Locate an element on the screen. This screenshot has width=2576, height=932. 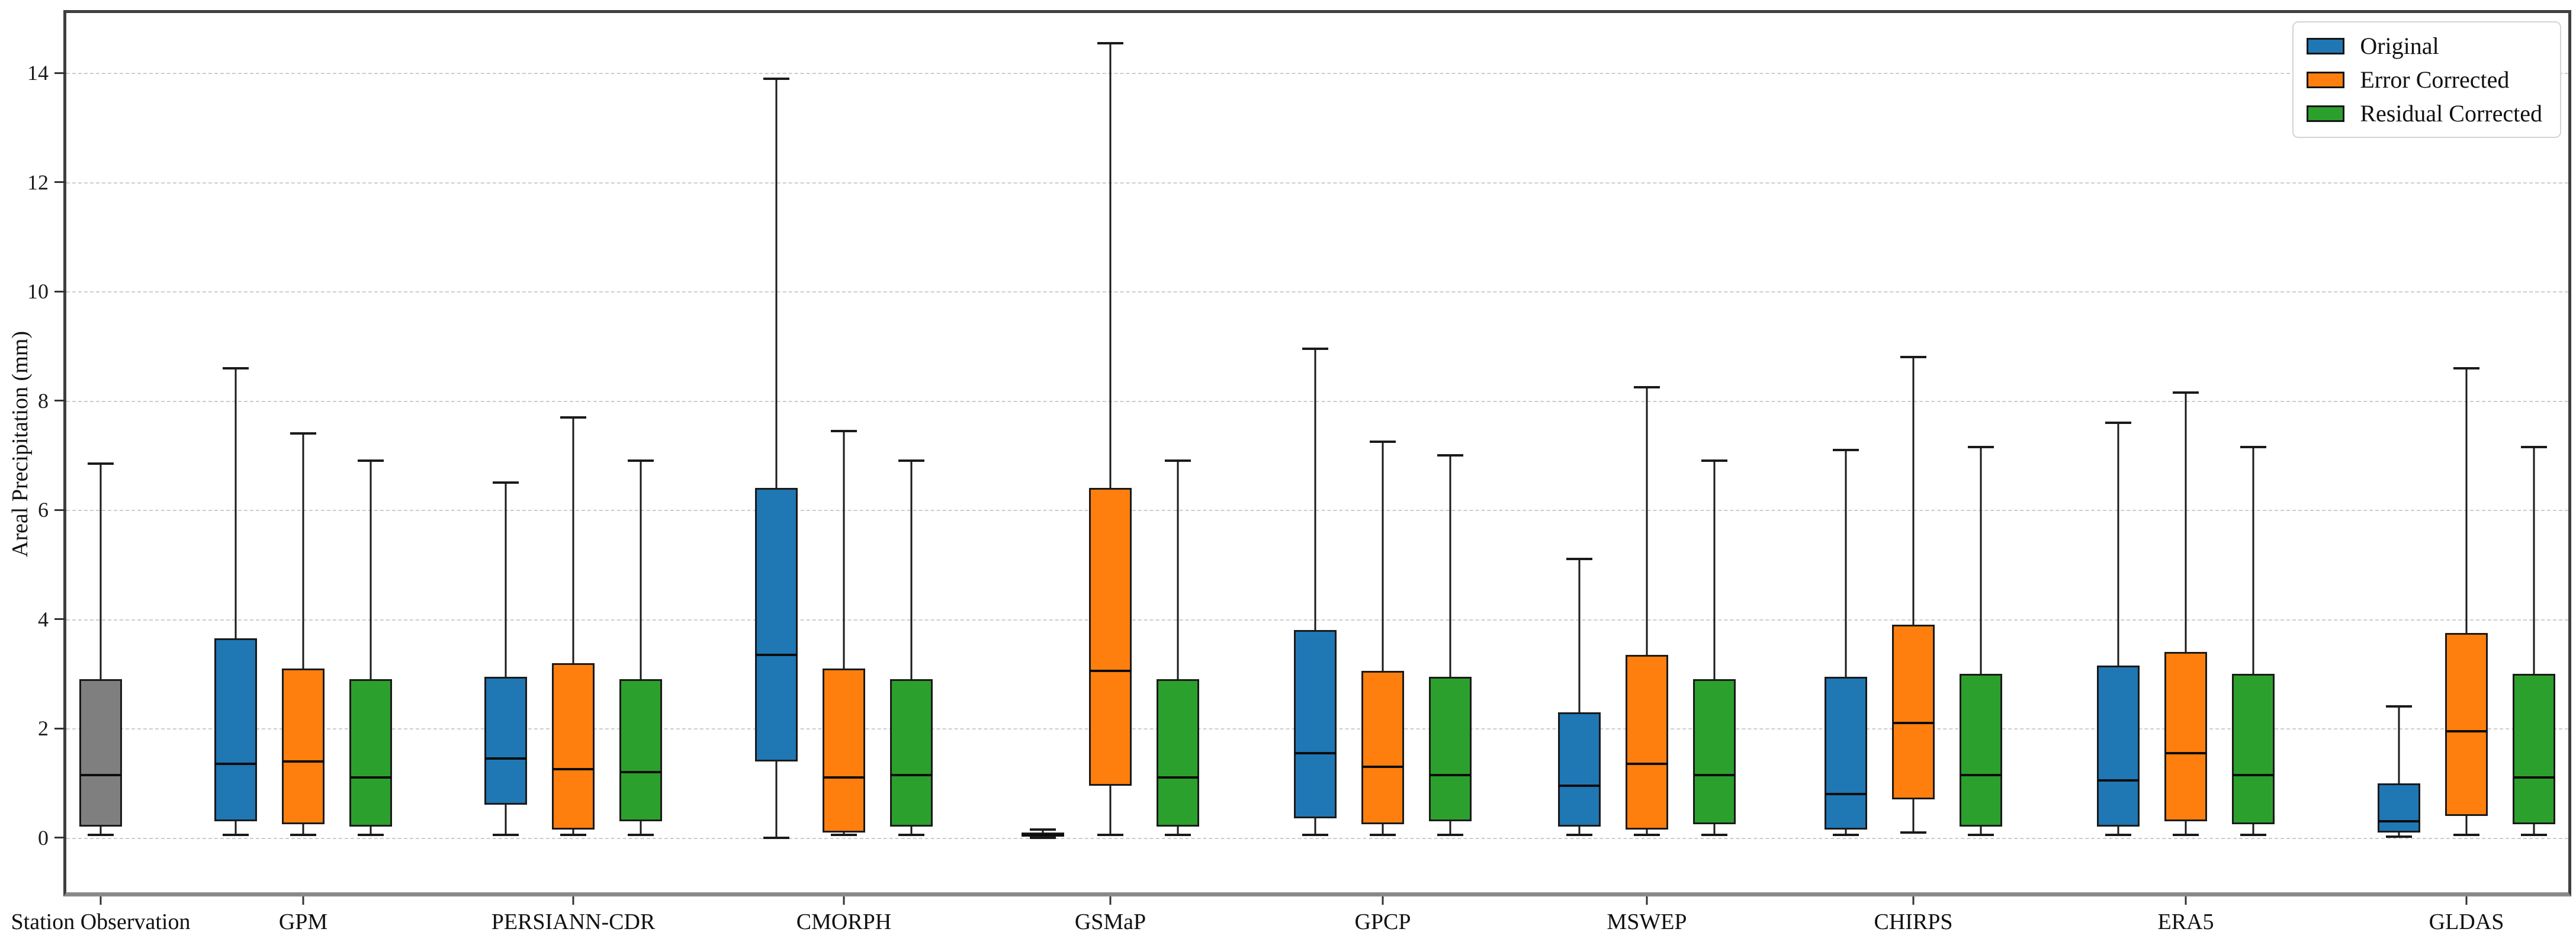
box-era5-residual-corrected is located at coordinates (2253, 453).